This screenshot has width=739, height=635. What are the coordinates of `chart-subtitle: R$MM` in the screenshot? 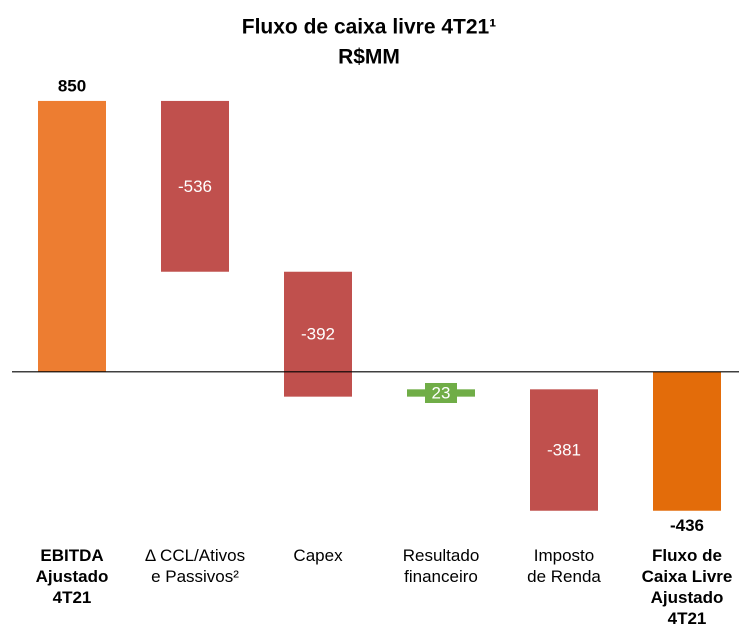 It's located at (369, 57).